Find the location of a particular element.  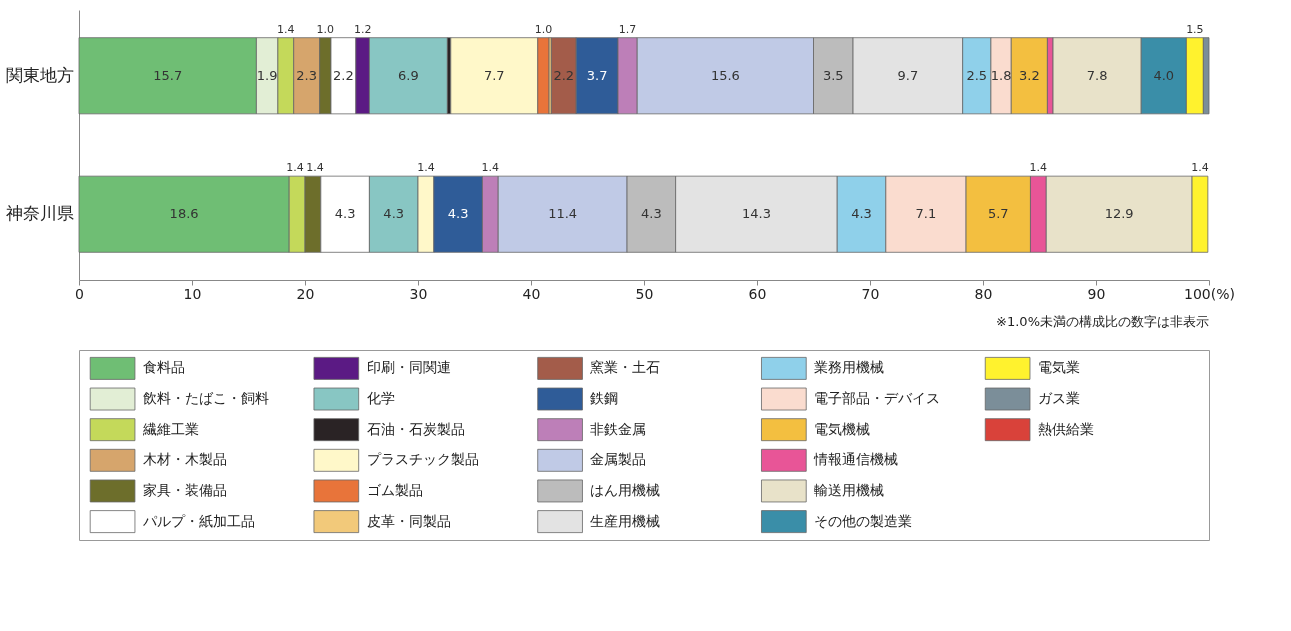

data-label: 12.9 is located at coordinates (1119, 214).